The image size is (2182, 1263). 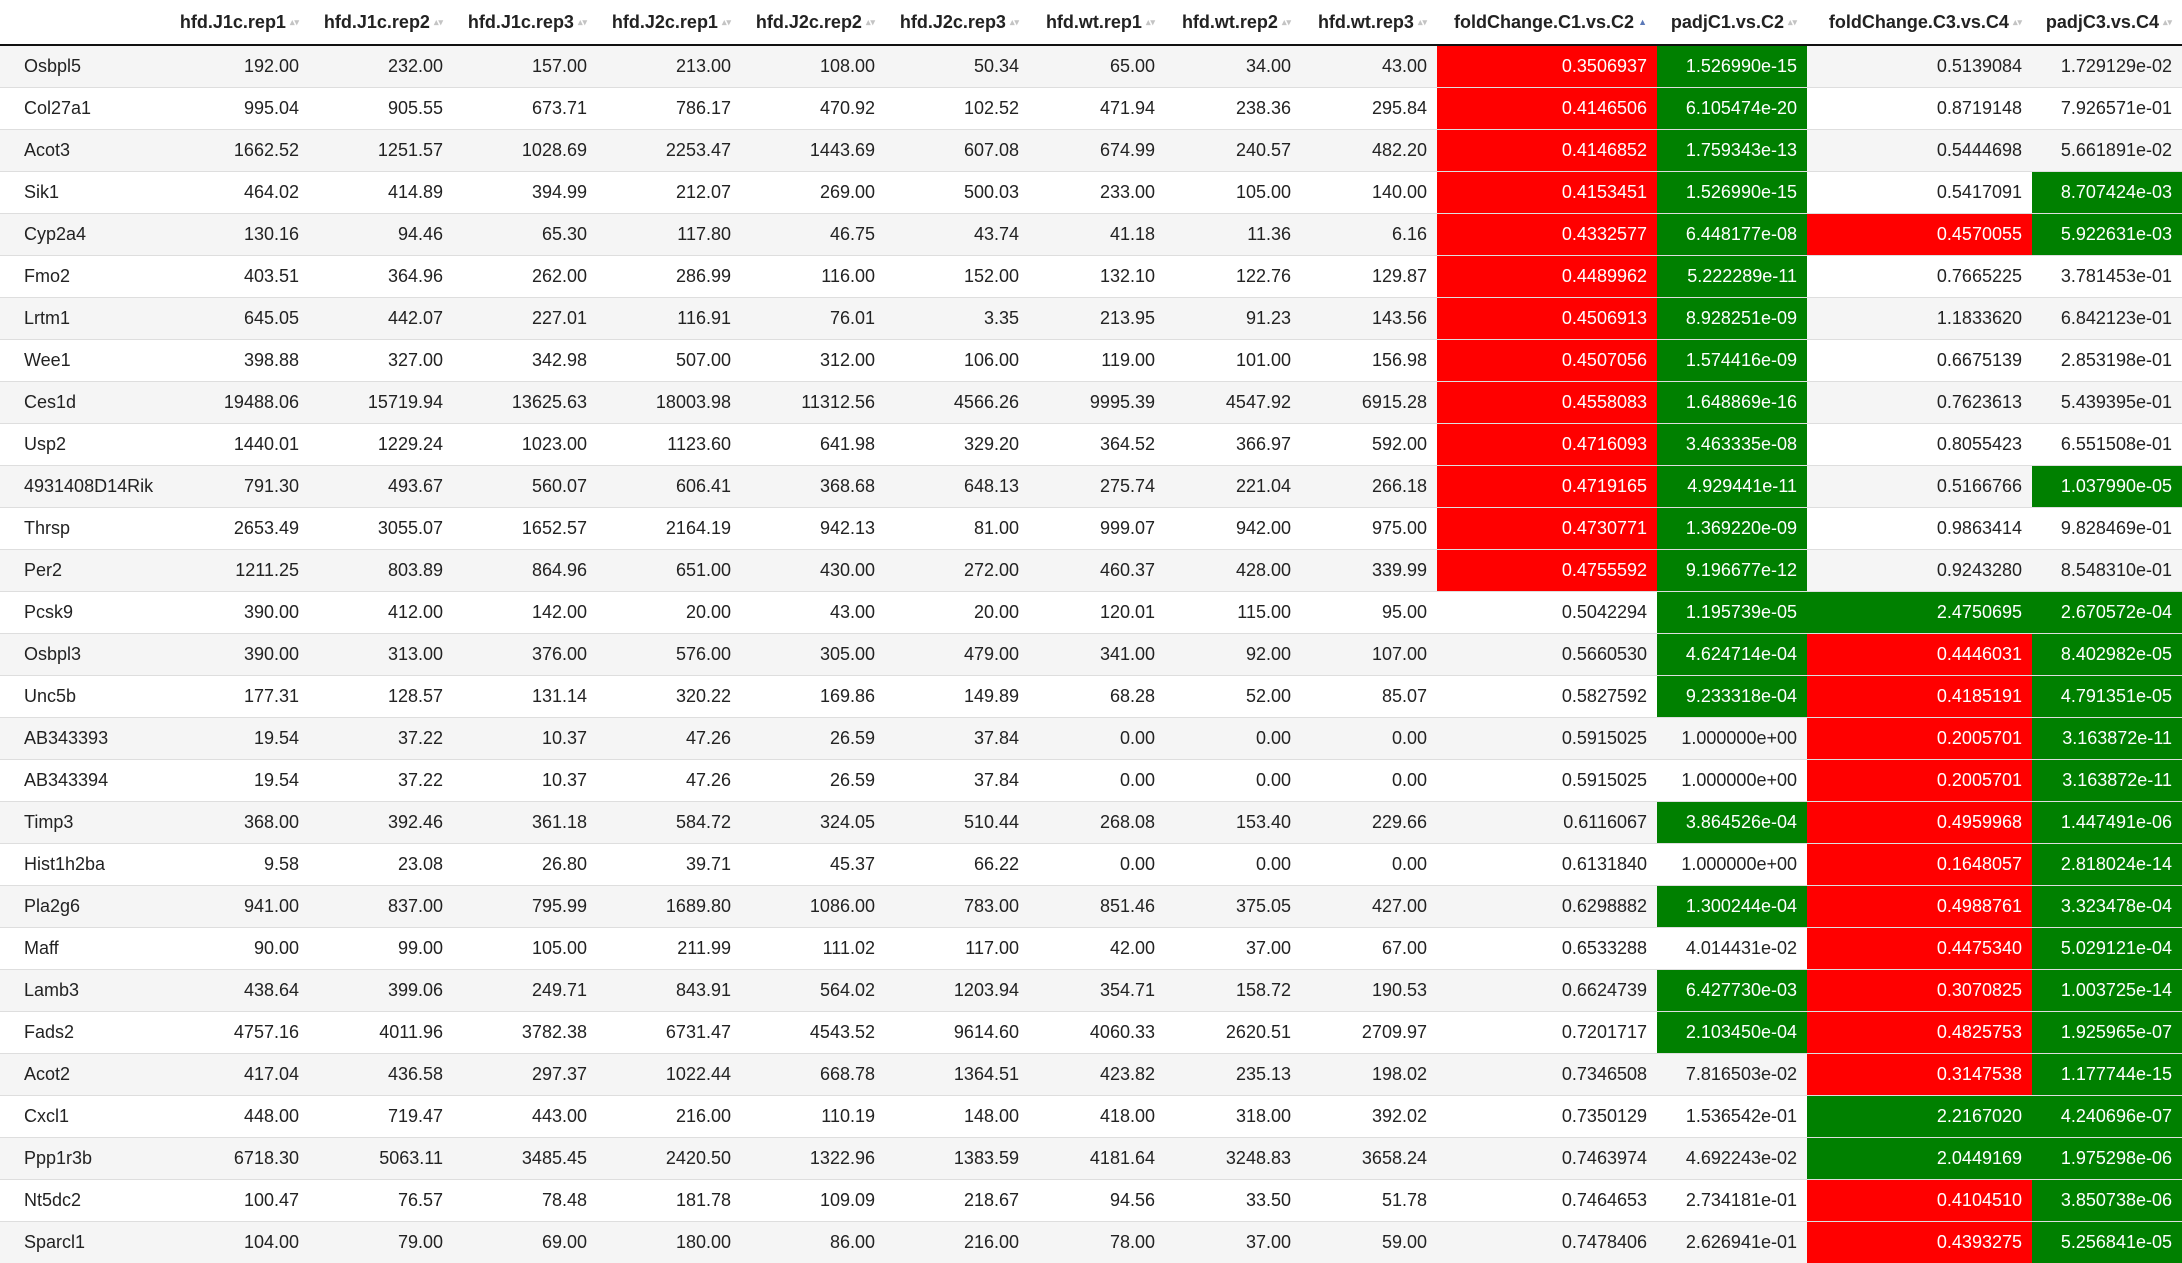 What do you see at coordinates (1547, 655) in the screenshot?
I see `data-cell: 0.5660530` at bounding box center [1547, 655].